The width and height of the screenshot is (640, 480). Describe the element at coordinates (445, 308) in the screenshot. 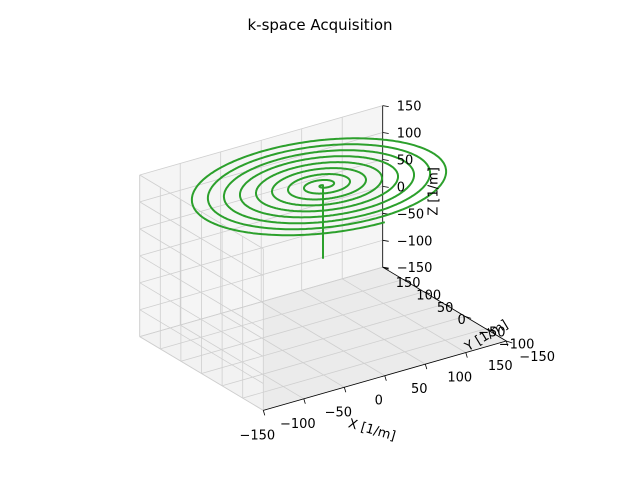

I see `y-tick-label: 50` at that location.